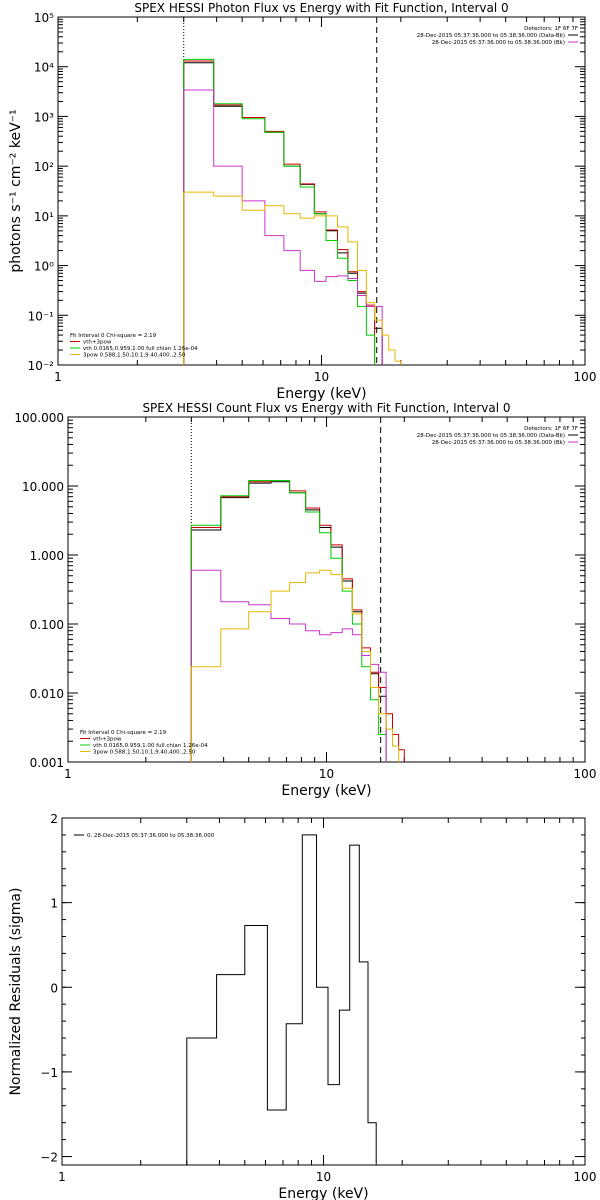  What do you see at coordinates (16, 190) in the screenshot?
I see `y-axis-label: photons s⁻¹ cm⁻² keV⁻¹` at bounding box center [16, 190].